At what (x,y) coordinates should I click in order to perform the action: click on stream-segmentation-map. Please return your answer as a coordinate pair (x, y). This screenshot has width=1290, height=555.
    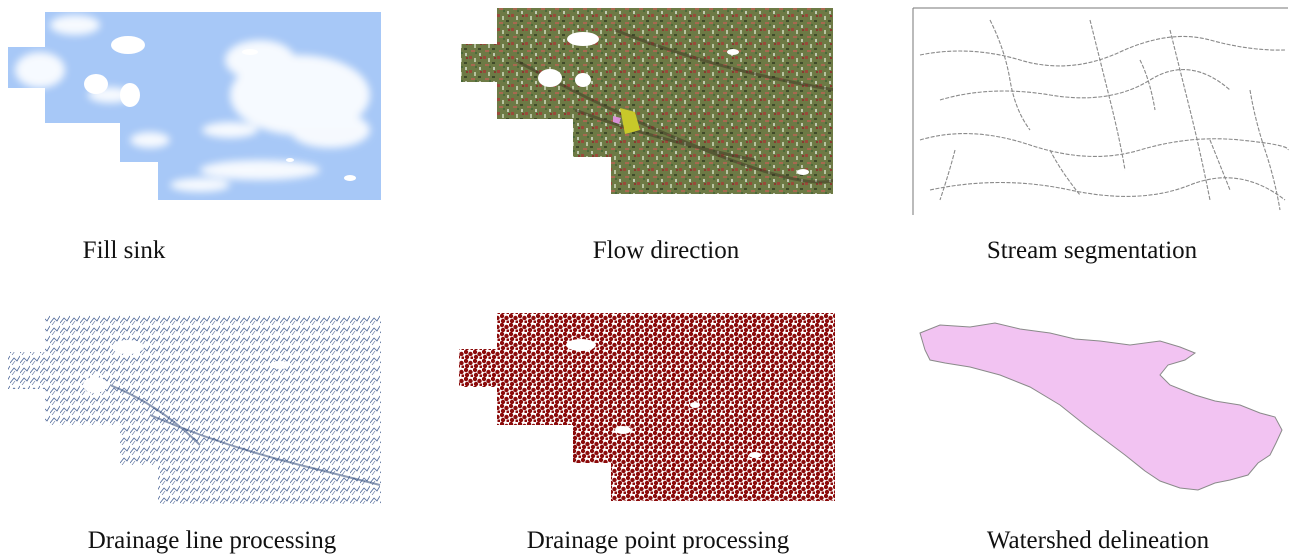
    Looking at the image, I should click on (1100, 110).